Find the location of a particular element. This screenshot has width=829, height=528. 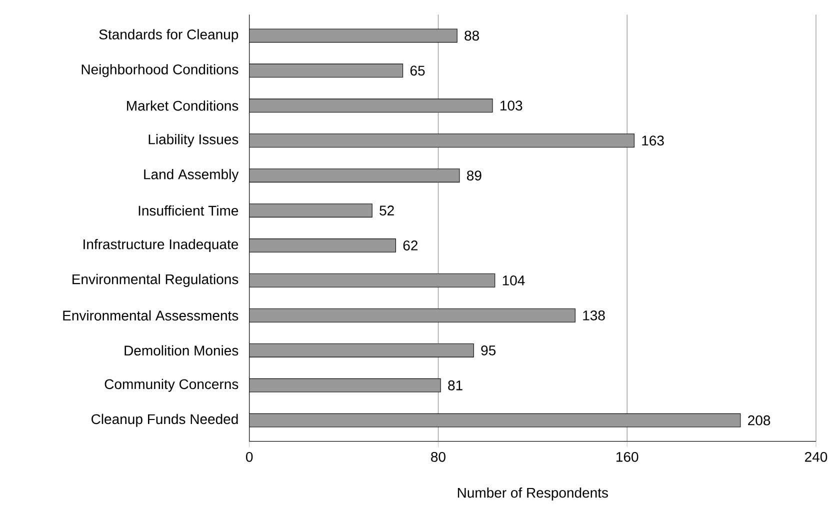

y-tick-label: Land Assembly is located at coordinates (191, 175).